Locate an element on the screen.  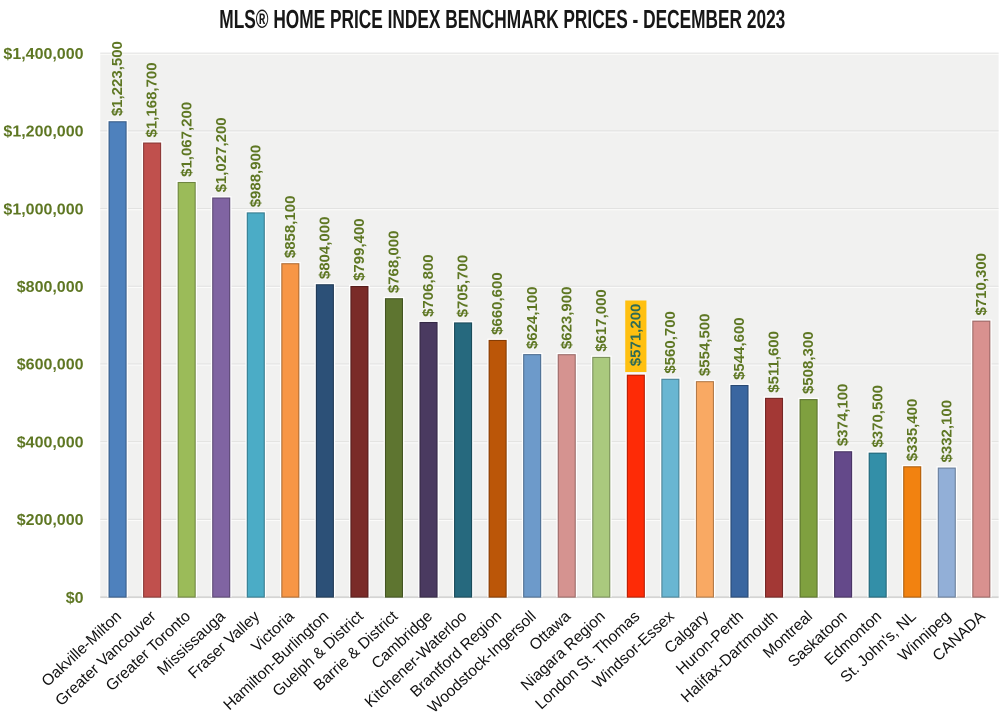
svg-text: $370,500 is located at coordinates (877, 416).